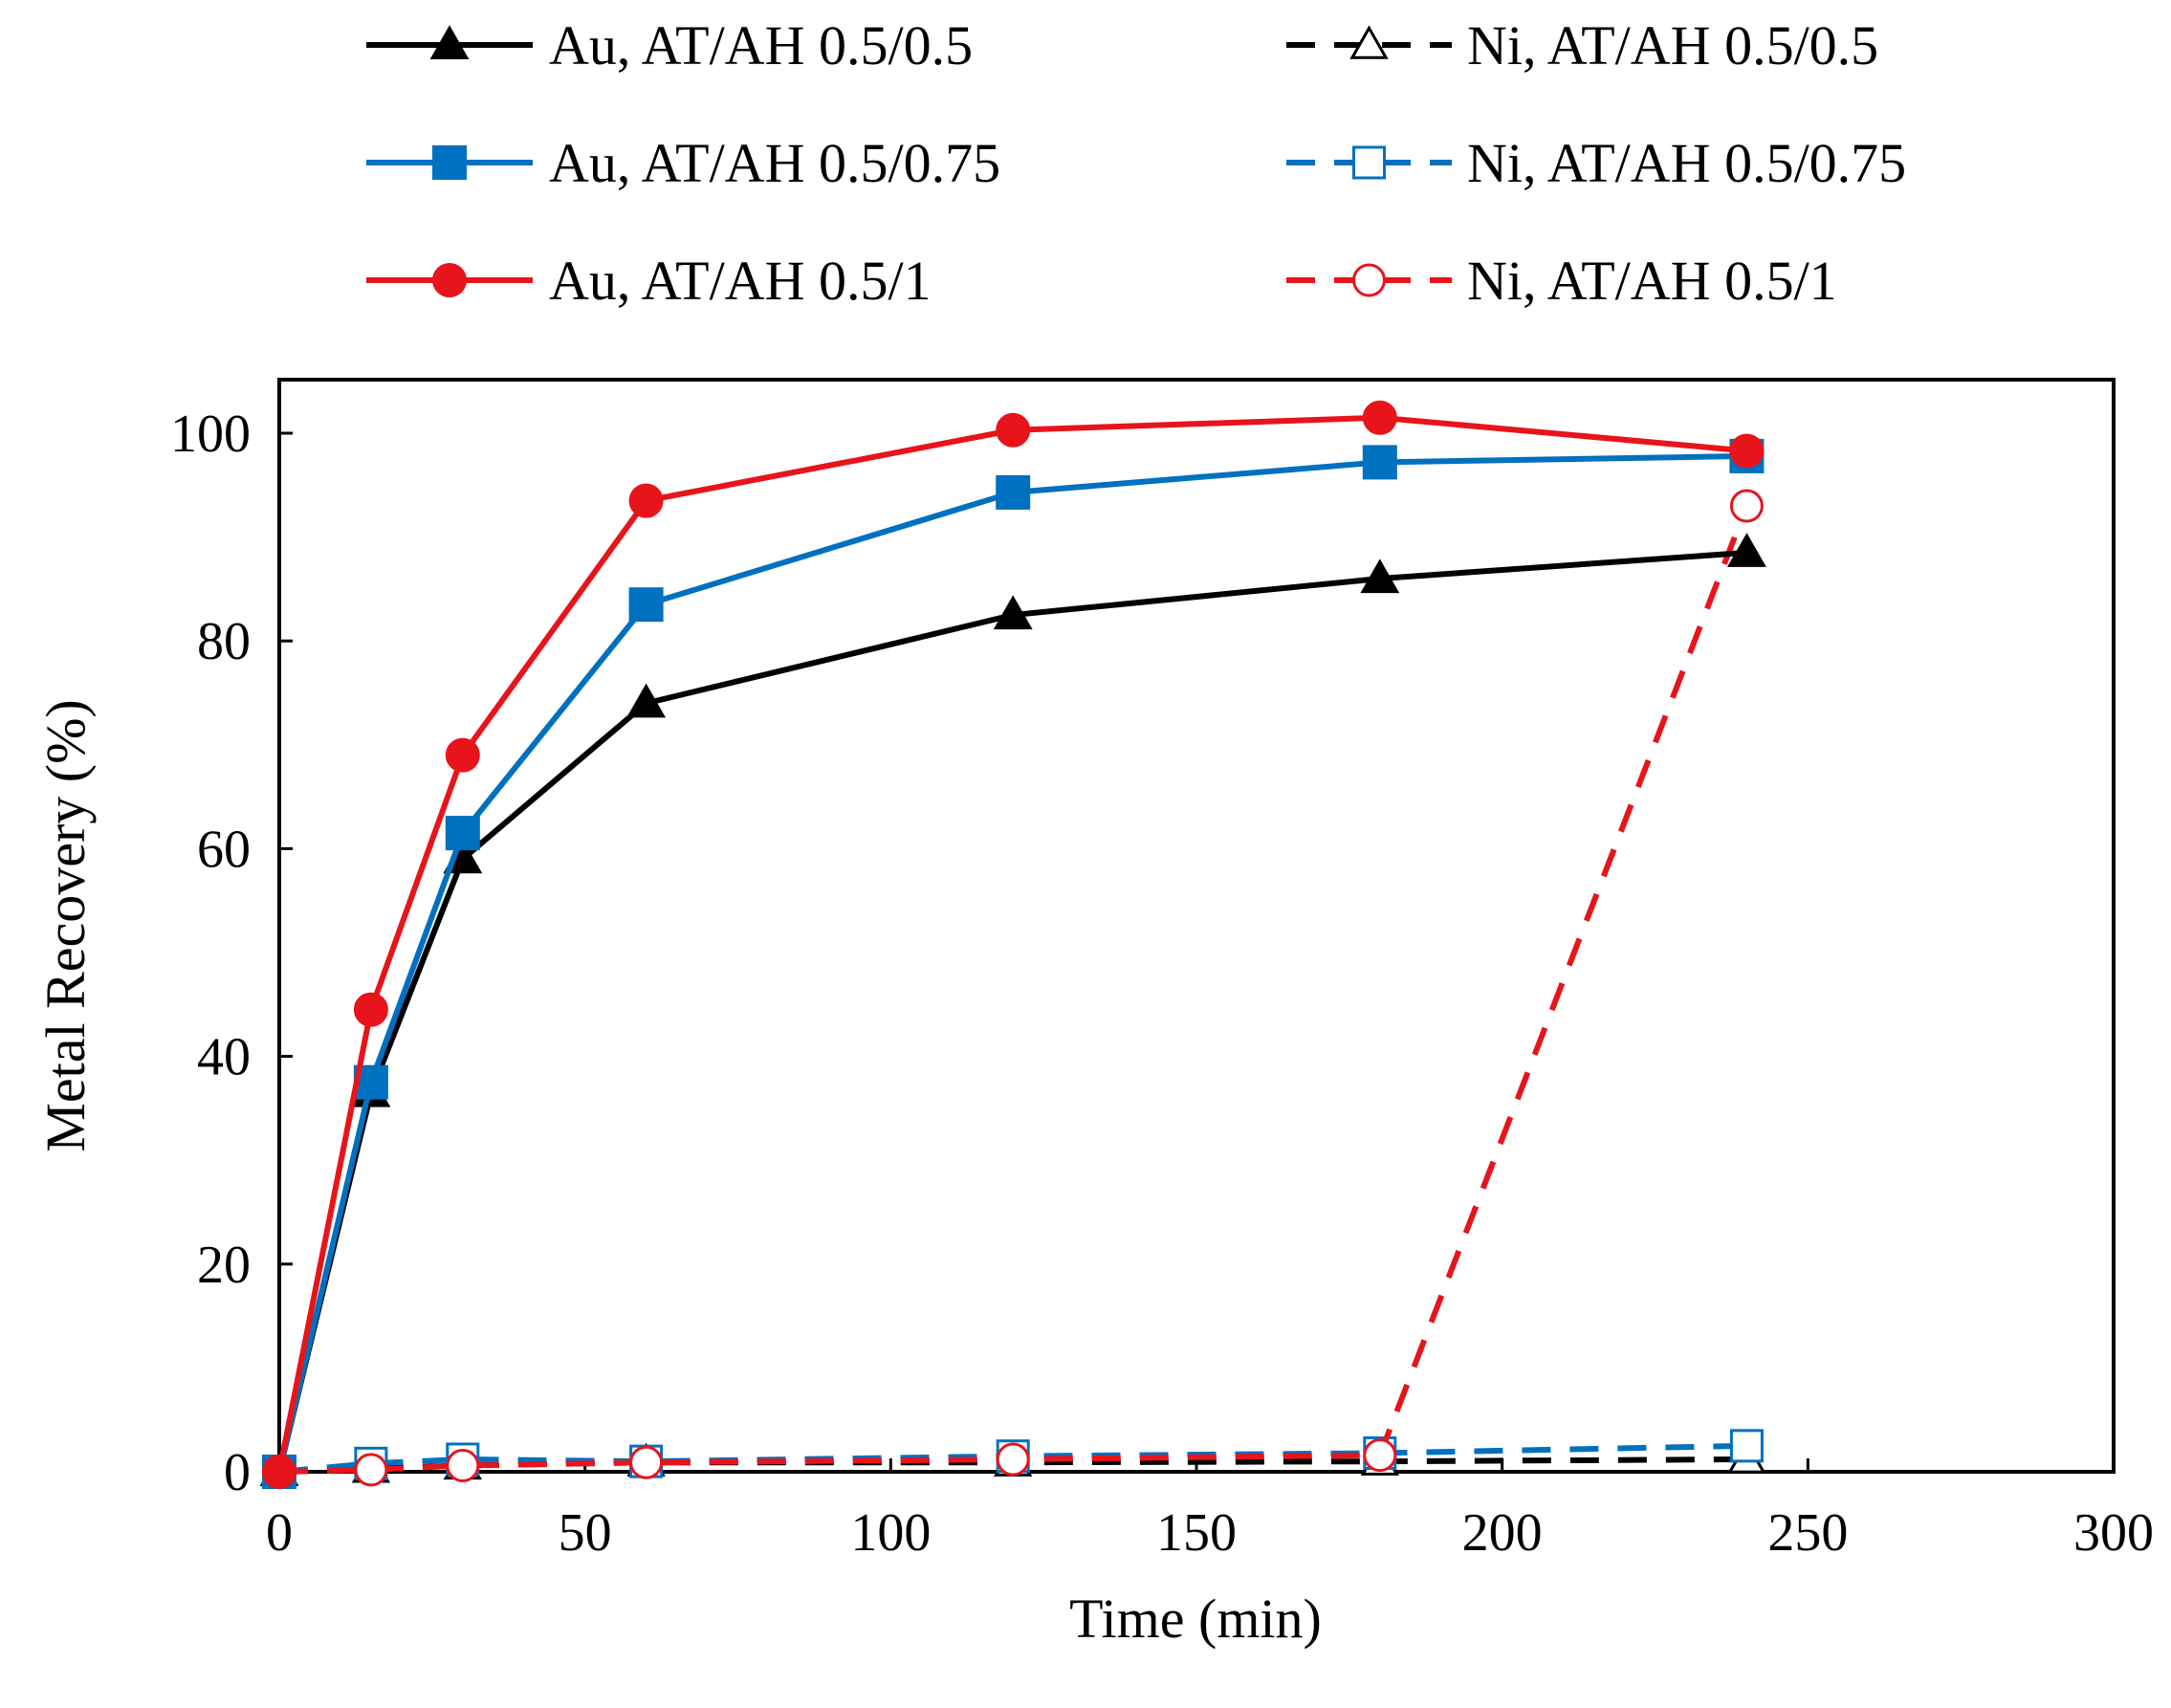  What do you see at coordinates (741, 281) in the screenshot?
I see `legend-label: Au, AT/AH 0.5/1` at bounding box center [741, 281].